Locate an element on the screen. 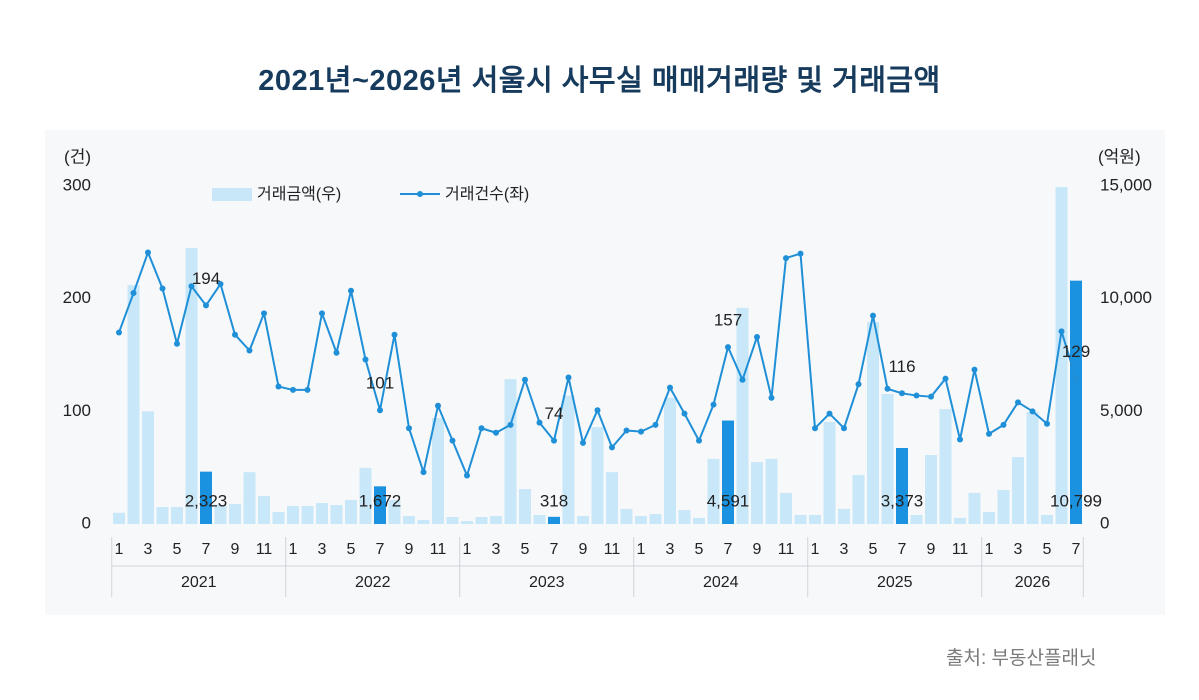  x-year-label: 2021 is located at coordinates (199, 582).